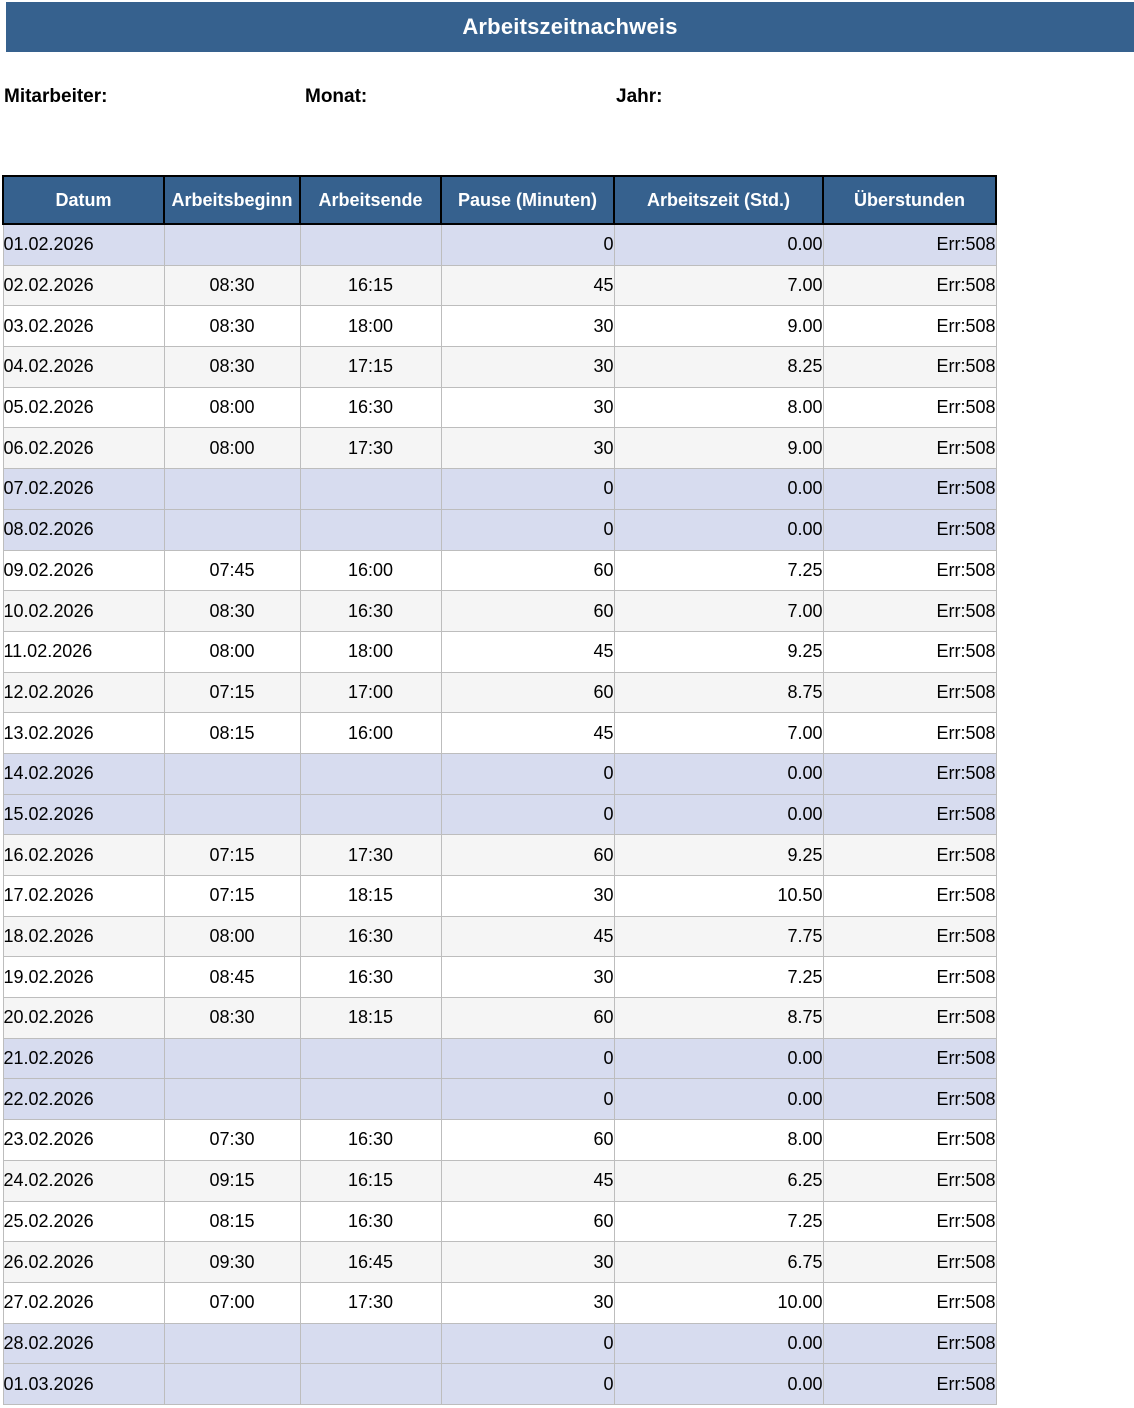 The image size is (1134, 1408). What do you see at coordinates (83, 200) in the screenshot?
I see `column-header-datum: Datum` at bounding box center [83, 200].